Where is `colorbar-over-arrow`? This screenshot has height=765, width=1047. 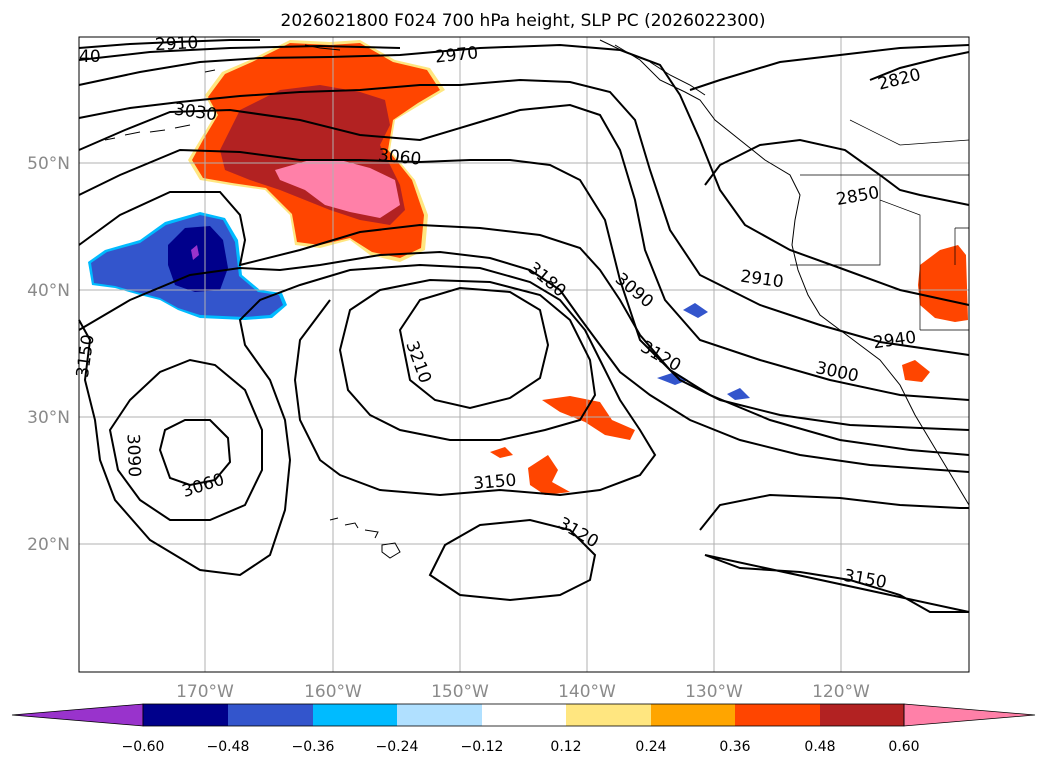
colorbar-over-arrow is located at coordinates (969, 715).